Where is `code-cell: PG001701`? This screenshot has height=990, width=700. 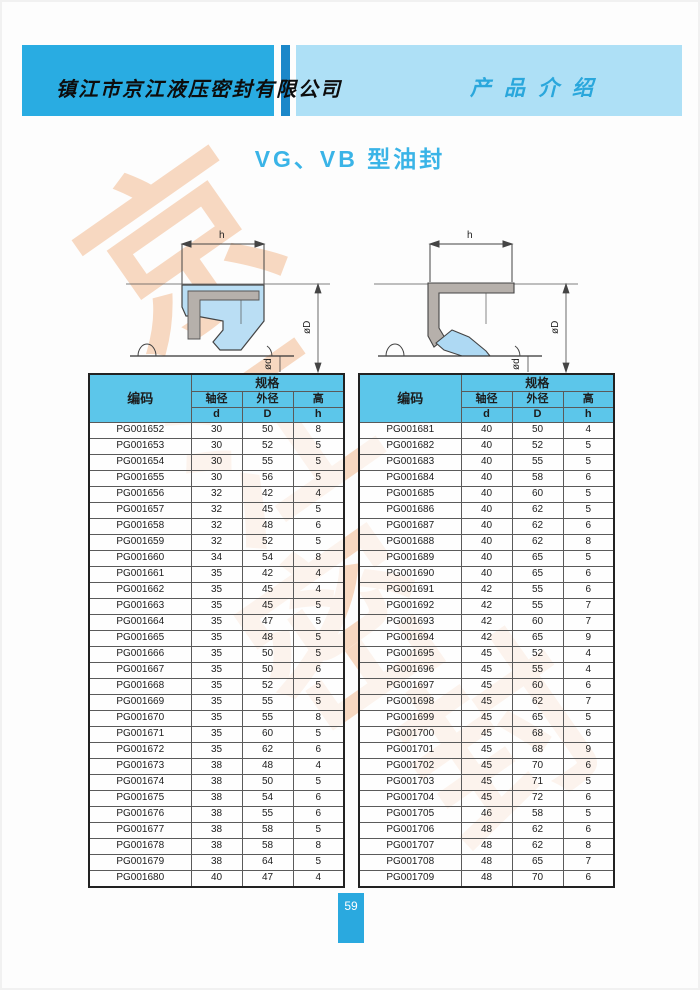
code-cell: PG001701 is located at coordinates (410, 750).